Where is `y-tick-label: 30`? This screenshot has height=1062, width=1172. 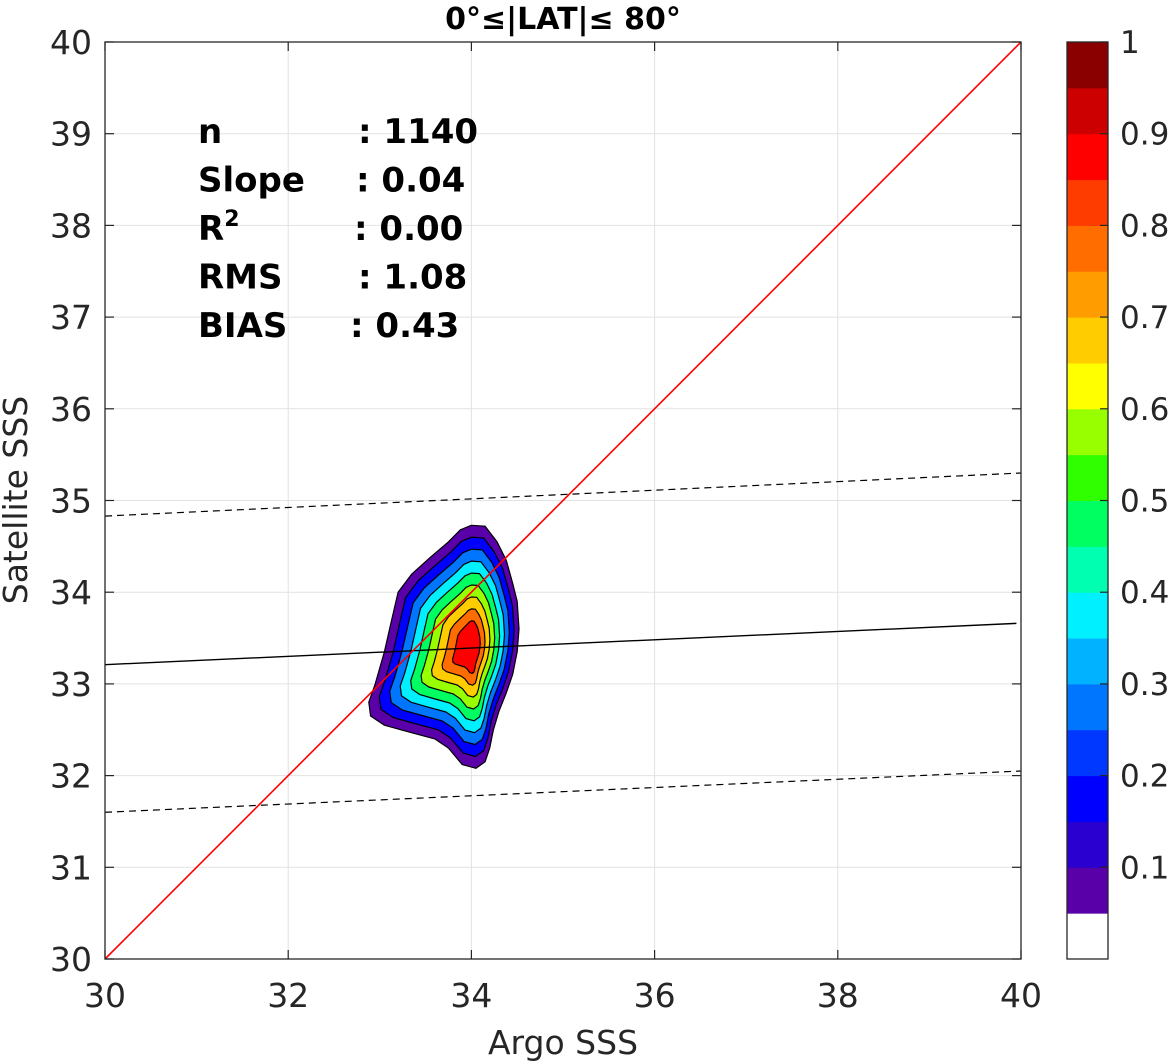
y-tick-label: 30 is located at coordinates (71, 959).